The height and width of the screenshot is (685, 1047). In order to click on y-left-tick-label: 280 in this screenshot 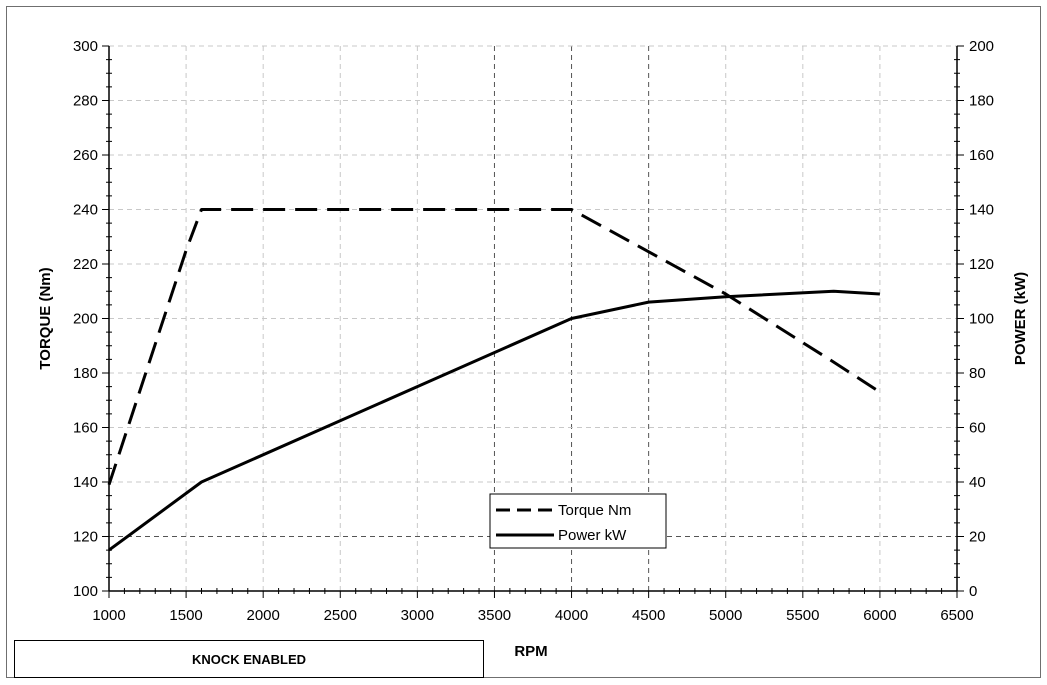, I will do `click(85, 101)`.